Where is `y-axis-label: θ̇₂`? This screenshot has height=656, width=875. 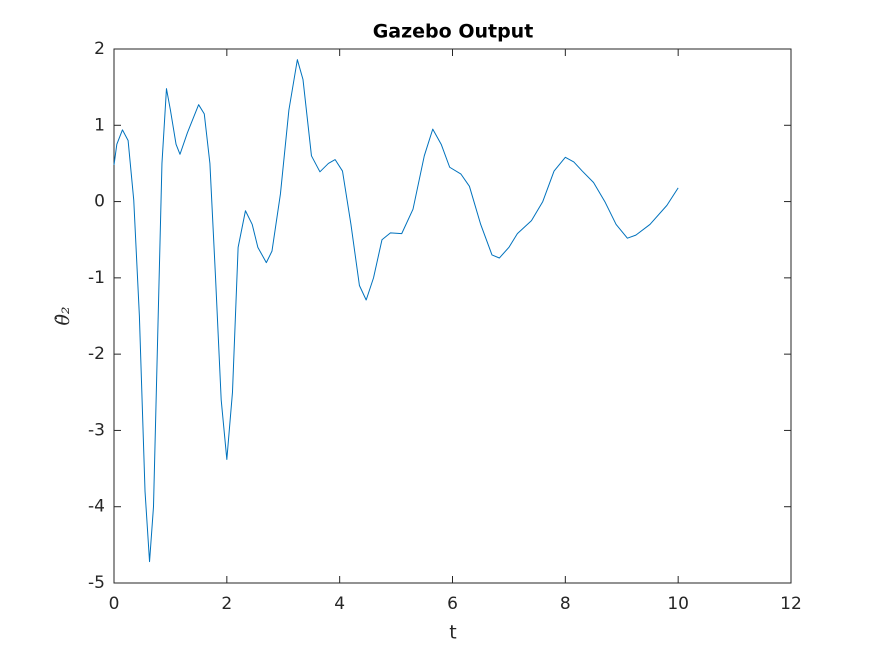
y-axis-label: θ̇₂ is located at coordinates (63, 315).